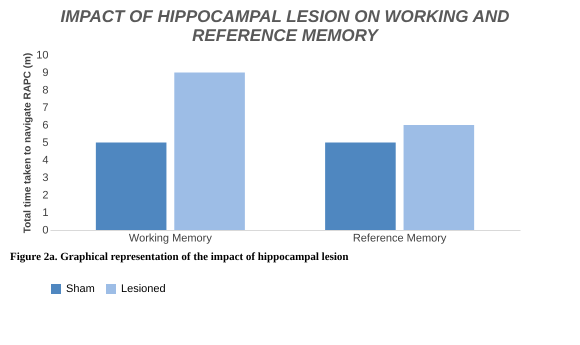  What do you see at coordinates (399, 238) in the screenshot?
I see `x-tick-label: Reference Memory` at bounding box center [399, 238].